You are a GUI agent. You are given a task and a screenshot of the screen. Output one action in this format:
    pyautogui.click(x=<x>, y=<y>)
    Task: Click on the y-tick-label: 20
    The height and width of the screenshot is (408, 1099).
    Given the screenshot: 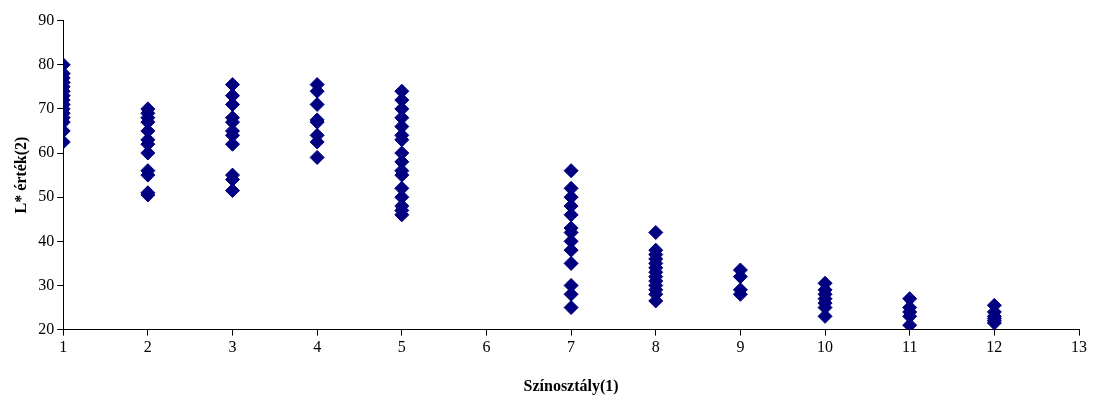 What is the action you would take?
    pyautogui.click(x=46, y=328)
    